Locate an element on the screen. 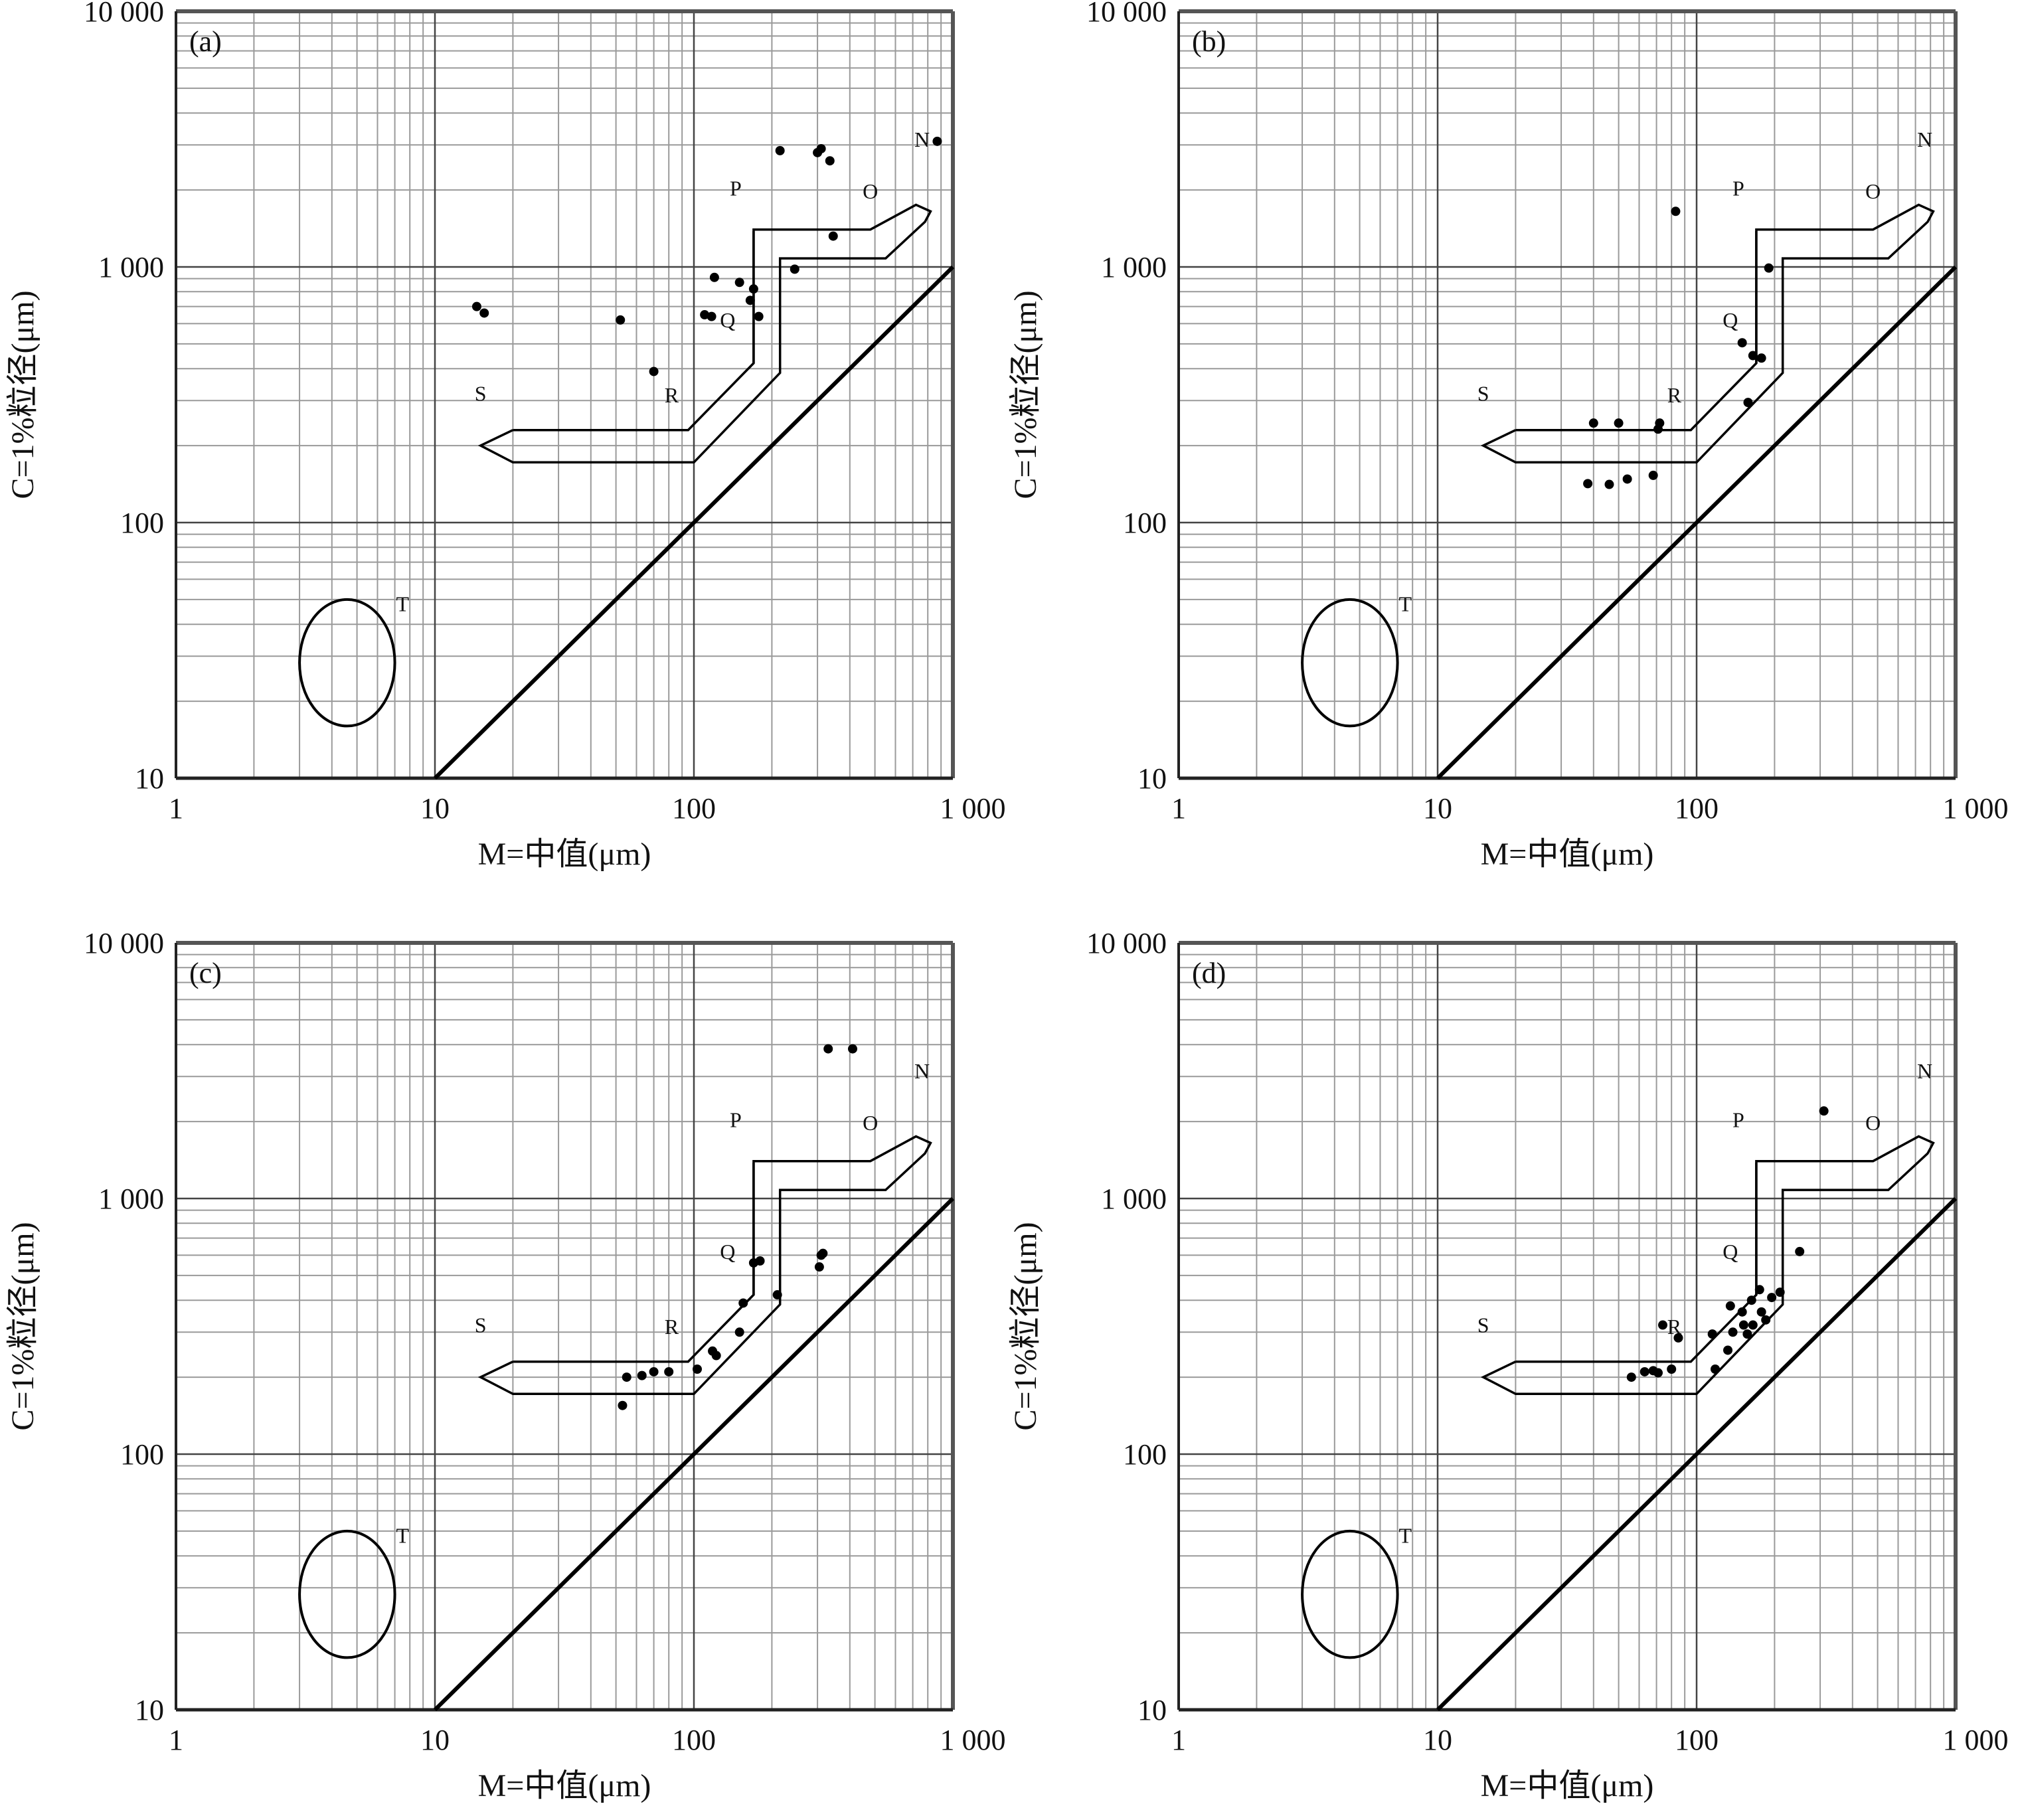 Image resolution: width=2018 pixels, height=1820 pixels. panel-tag: (b) is located at coordinates (1209, 41).